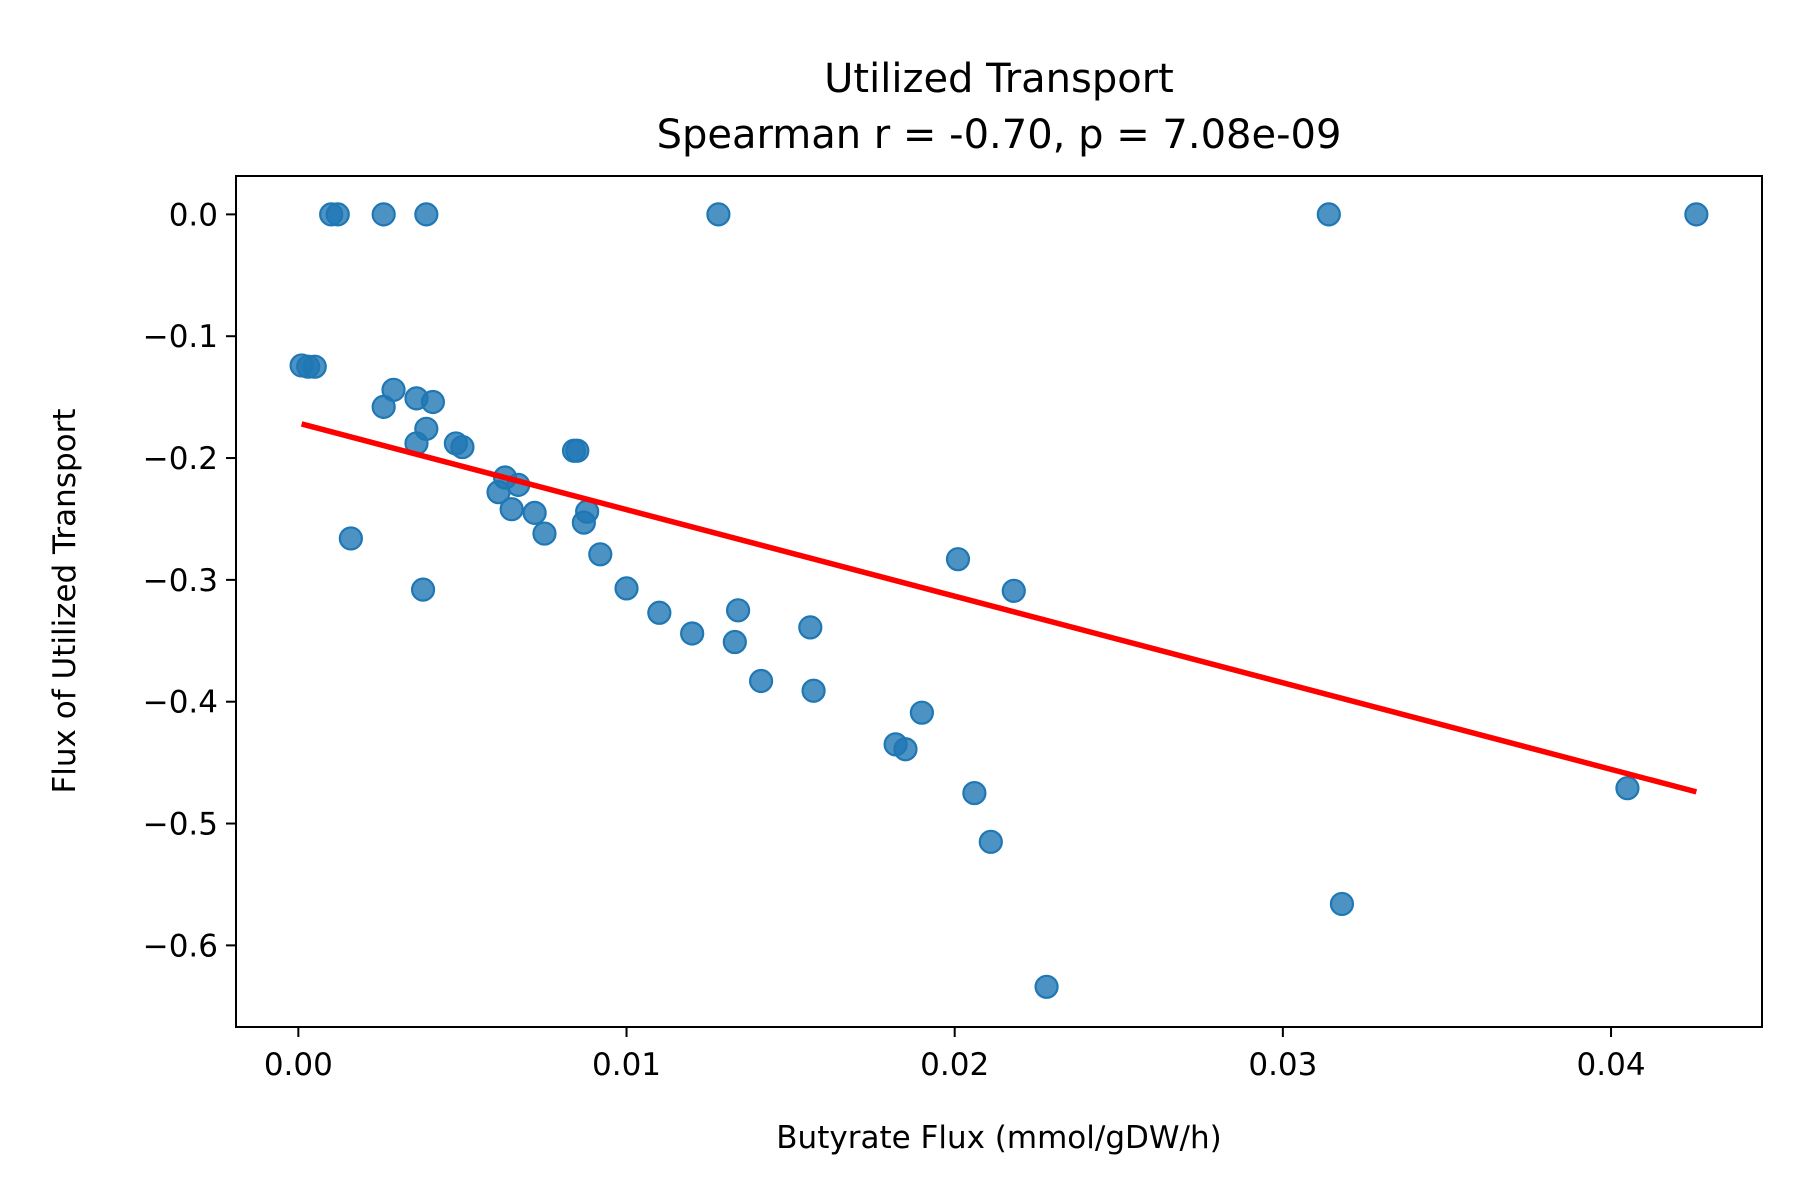 The height and width of the screenshot is (1200, 1800). I want to click on y-tick-label: −0.2, so click(180, 459).